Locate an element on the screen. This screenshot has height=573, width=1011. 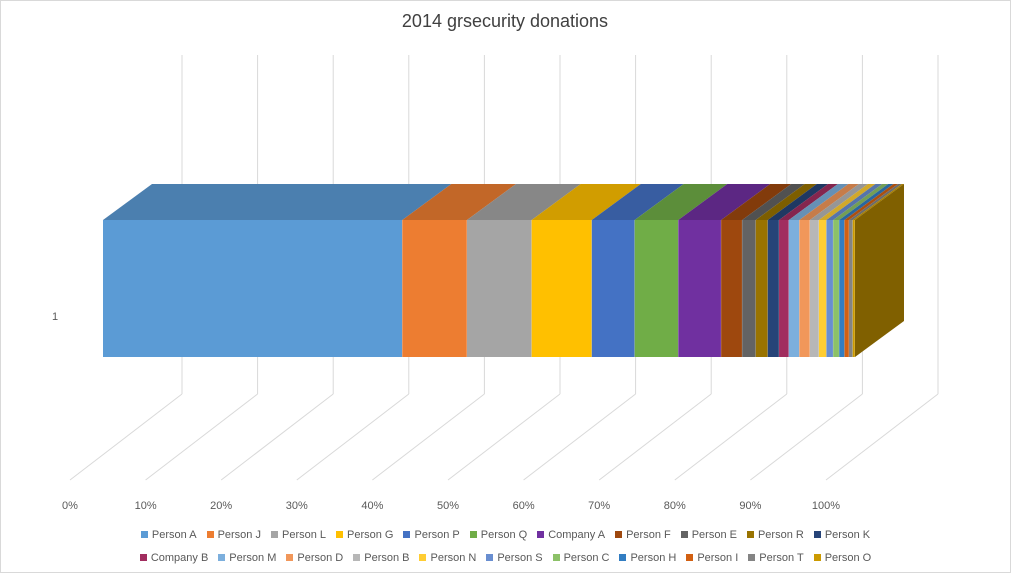
legend-item: Person K is located at coordinates (842, 534).